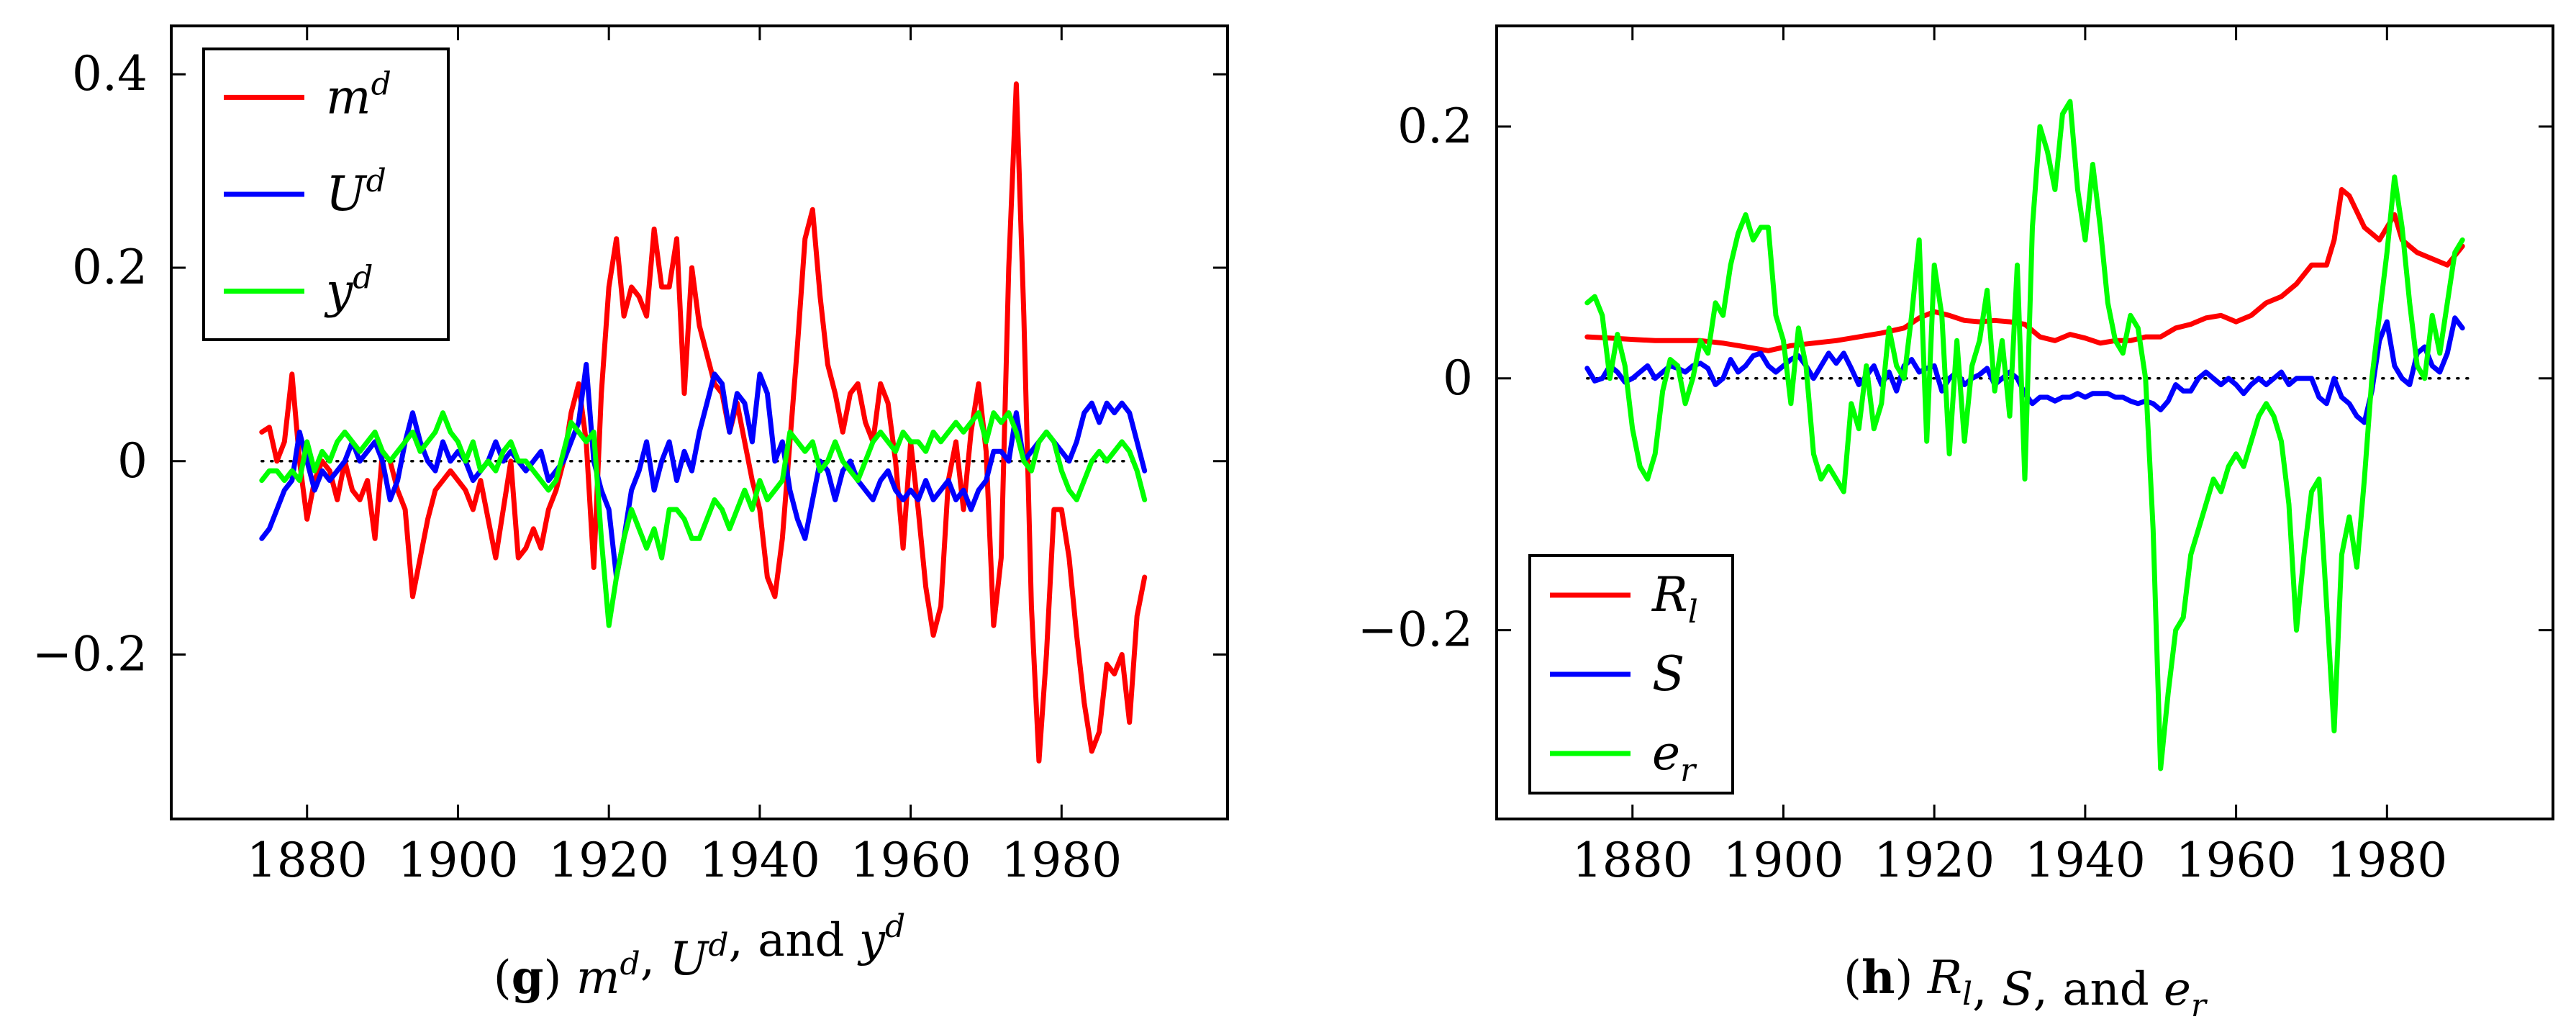  What do you see at coordinates (356, 193) in the screenshot?
I see `legend-label: Ud` at bounding box center [356, 193].